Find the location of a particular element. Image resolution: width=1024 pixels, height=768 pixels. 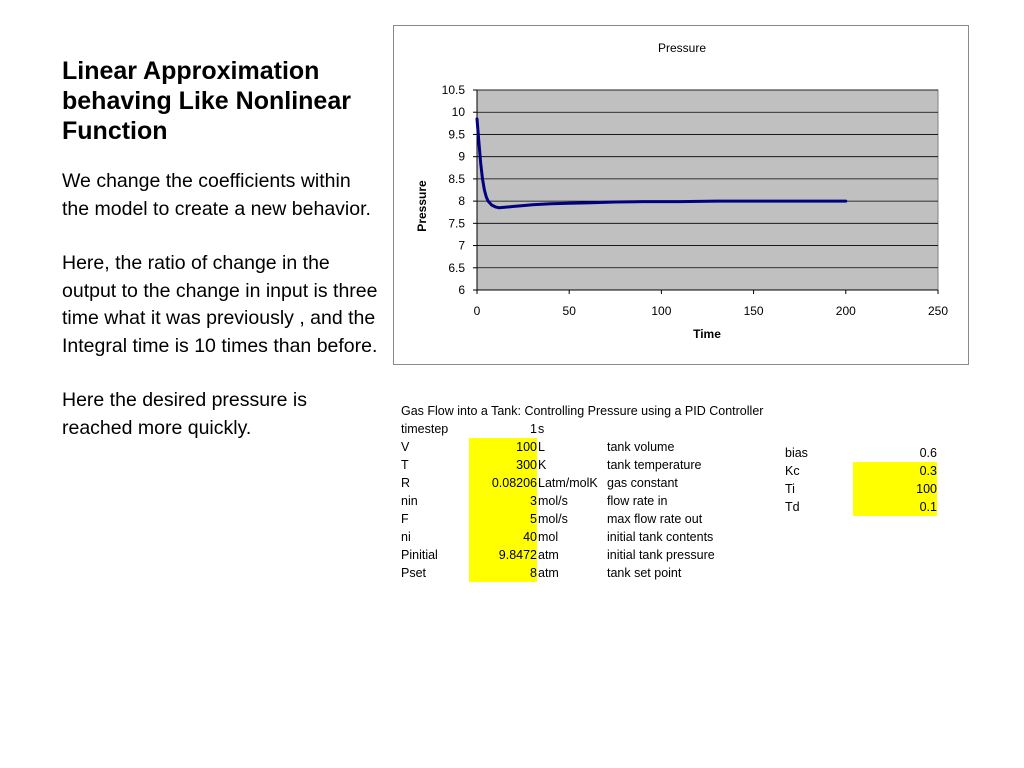

controller-param-row: Ti 100 is located at coordinates (861, 489).